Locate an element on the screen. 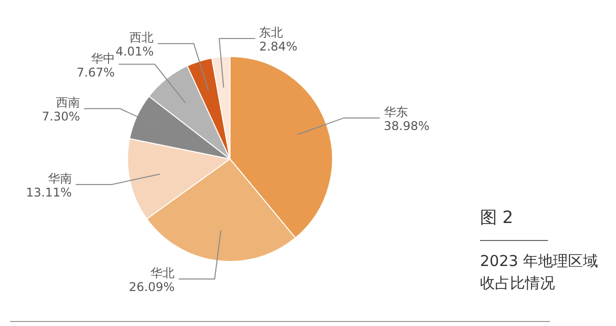 The image size is (616, 326). slice-label: 东北 is located at coordinates (271, 33).